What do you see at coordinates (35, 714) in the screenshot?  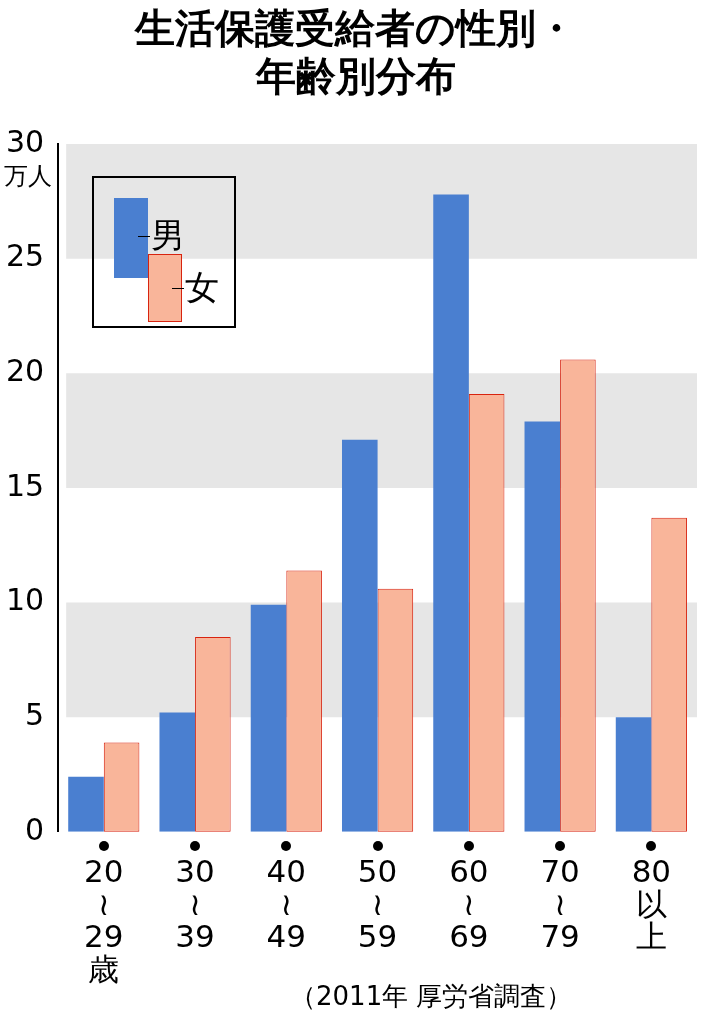 I see `y-tick-label: 5` at bounding box center [35, 714].